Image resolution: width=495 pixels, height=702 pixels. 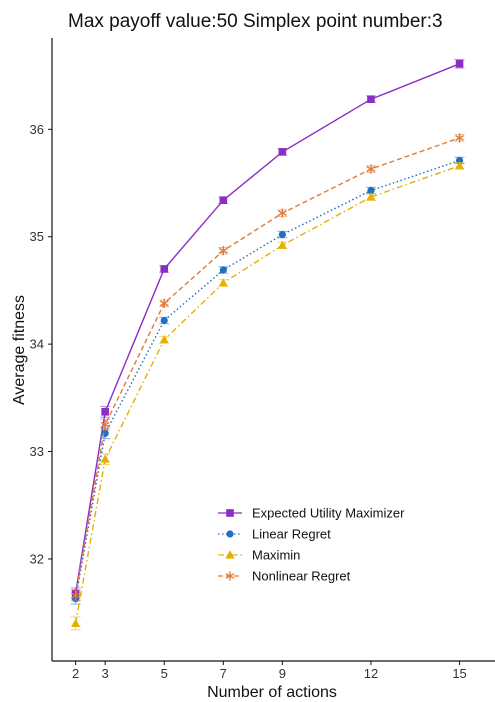 I want to click on legend-label: Nonlinear Regret, so click(x=301, y=576).